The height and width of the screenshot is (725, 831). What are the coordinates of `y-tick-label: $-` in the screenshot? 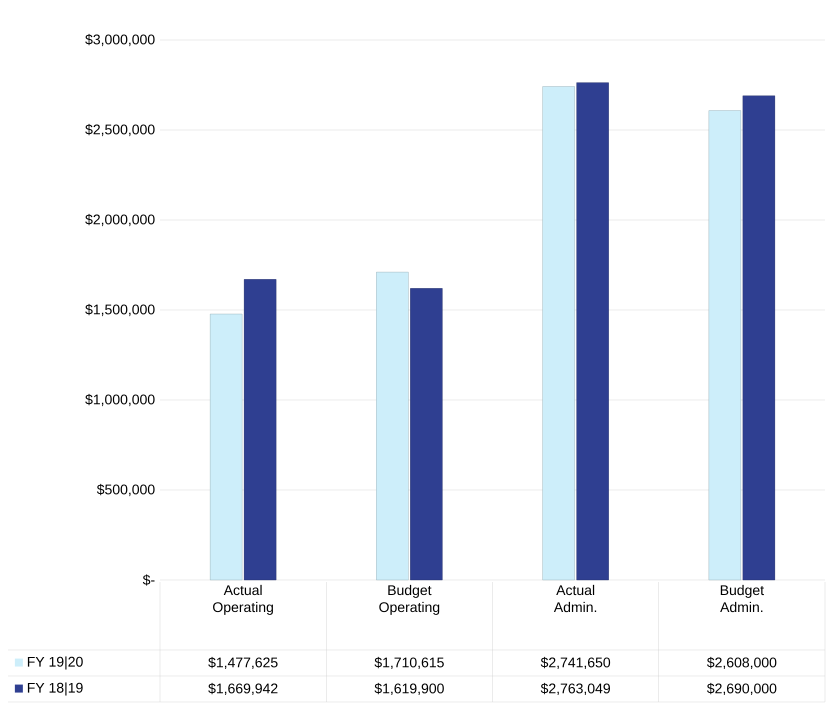 It's located at (148, 580).